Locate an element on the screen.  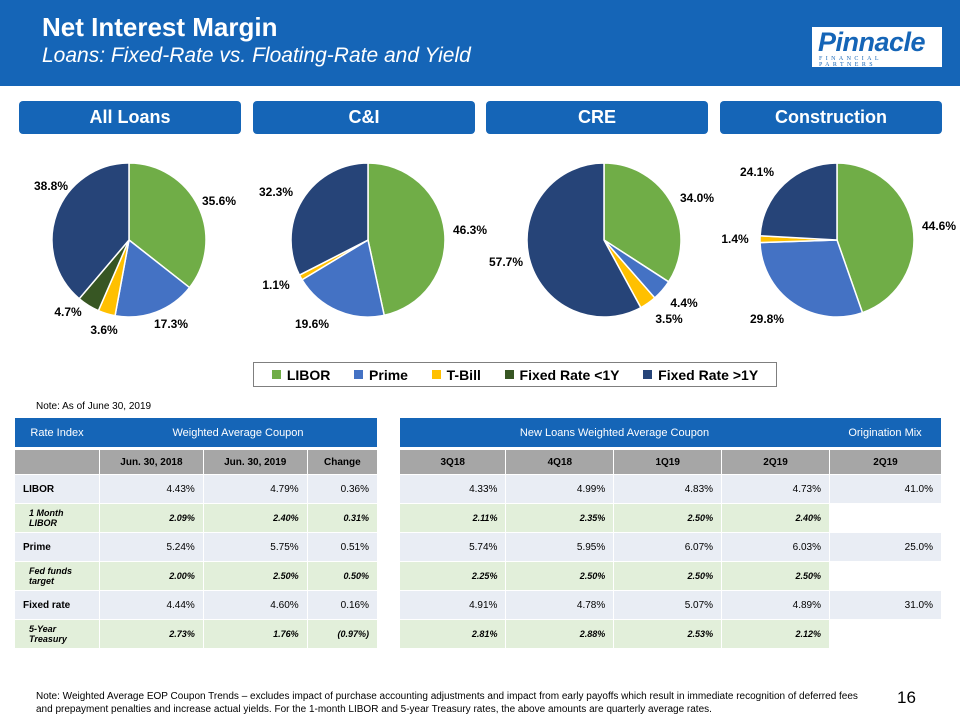
pie-label-c-i-fixed-rate-1y: 32.3% is located at coordinates (276, 192).